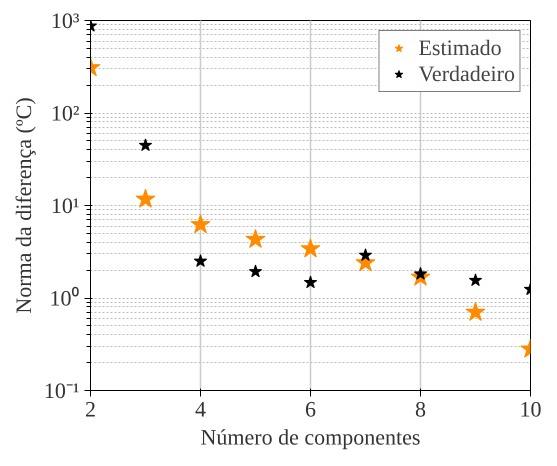 Image resolution: width=557 pixels, height=466 pixels. Describe the element at coordinates (466, 74) in the screenshot. I see `legend-label: Verdadeiro` at that location.